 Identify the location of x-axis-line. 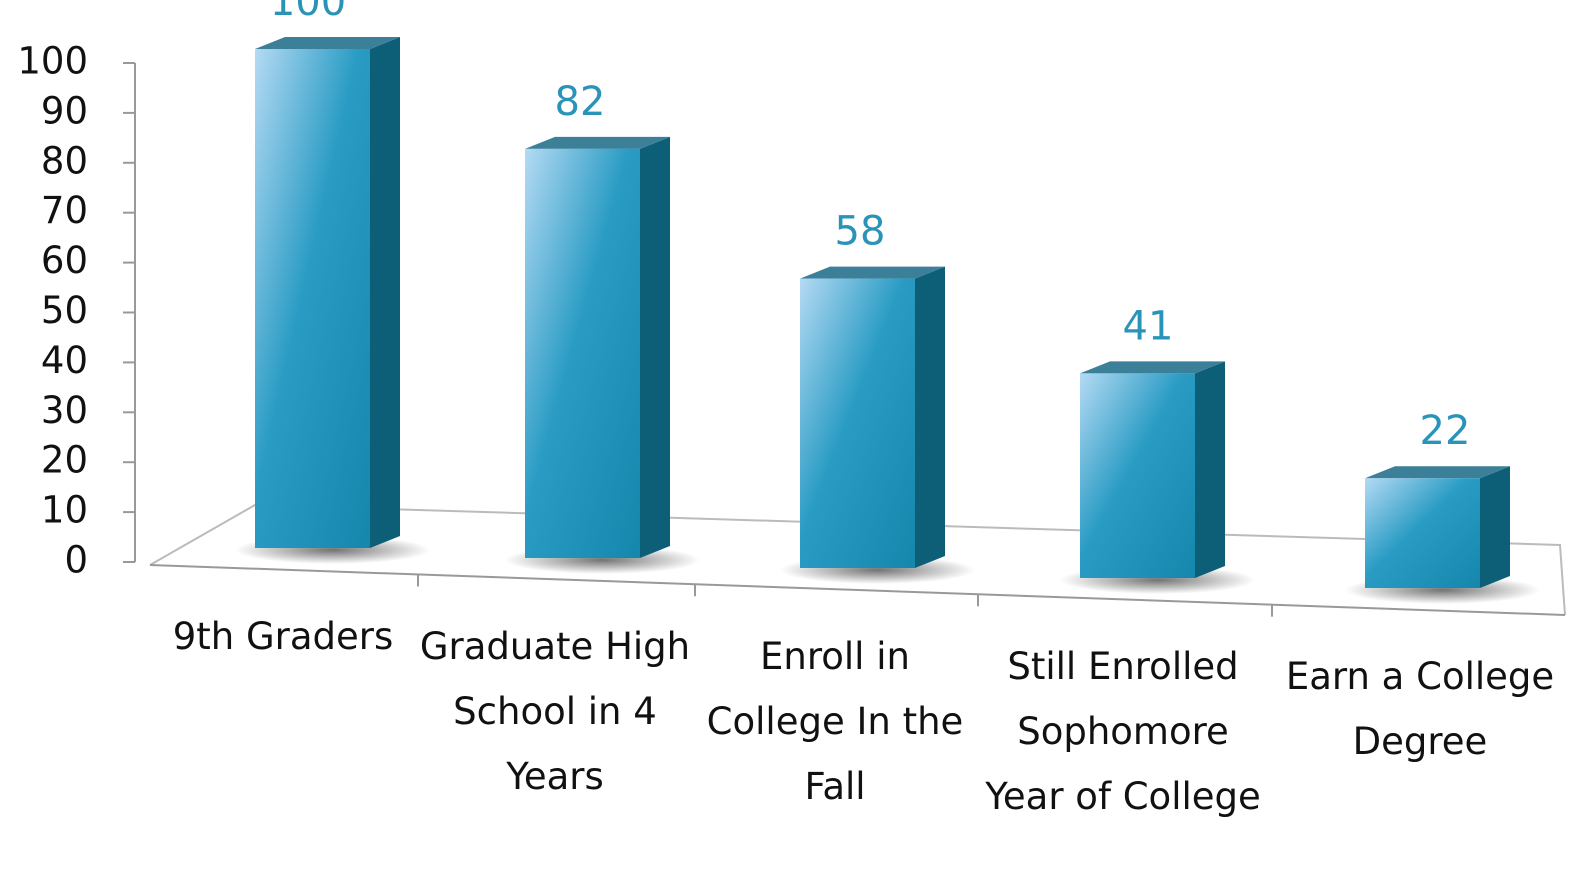
(857, 590).